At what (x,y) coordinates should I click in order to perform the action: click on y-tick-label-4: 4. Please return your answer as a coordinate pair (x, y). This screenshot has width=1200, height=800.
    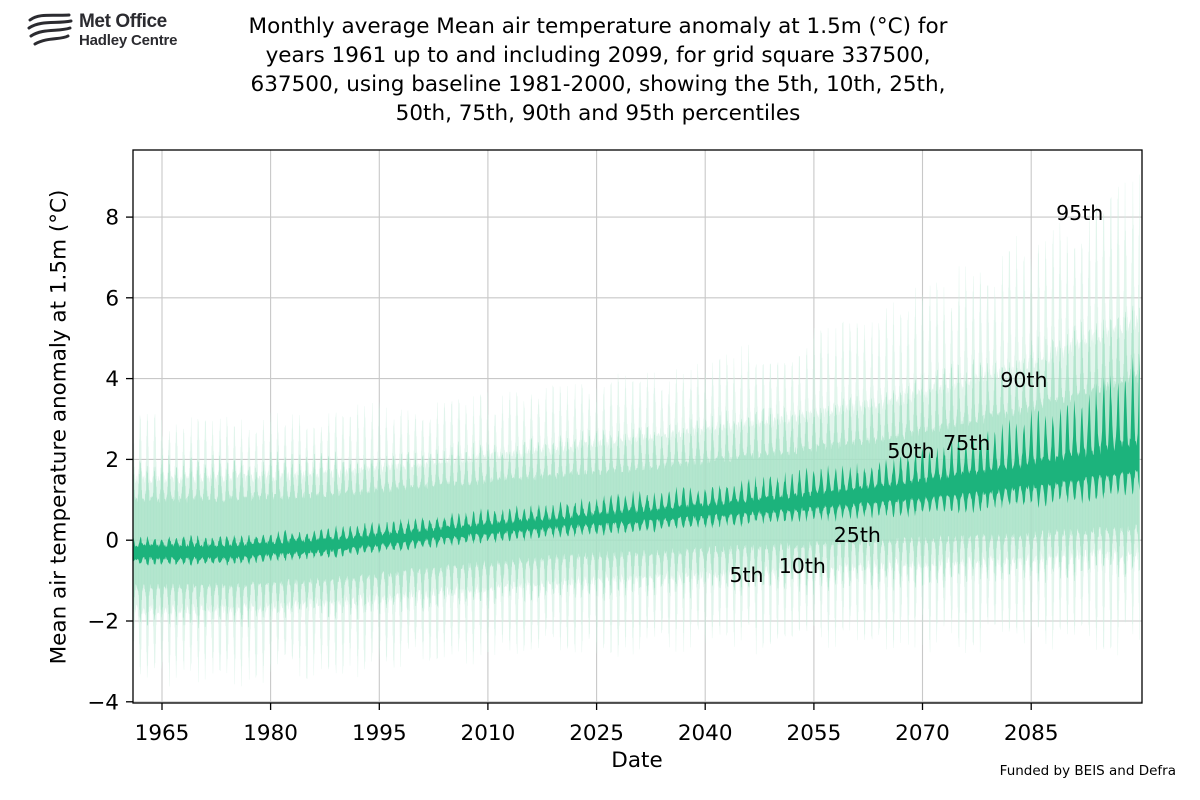
    Looking at the image, I should click on (112, 379).